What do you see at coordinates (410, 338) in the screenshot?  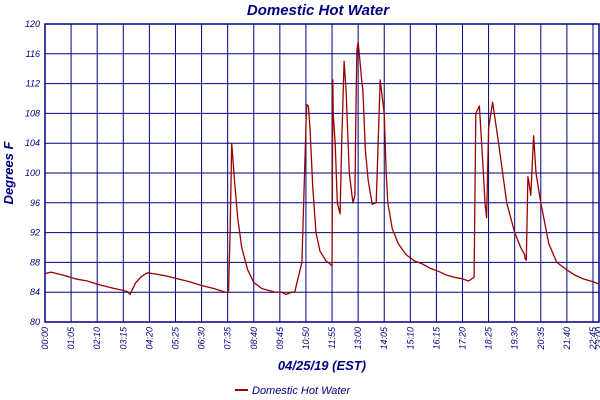 I see `x-tick-label: 15:10` at bounding box center [410, 338].